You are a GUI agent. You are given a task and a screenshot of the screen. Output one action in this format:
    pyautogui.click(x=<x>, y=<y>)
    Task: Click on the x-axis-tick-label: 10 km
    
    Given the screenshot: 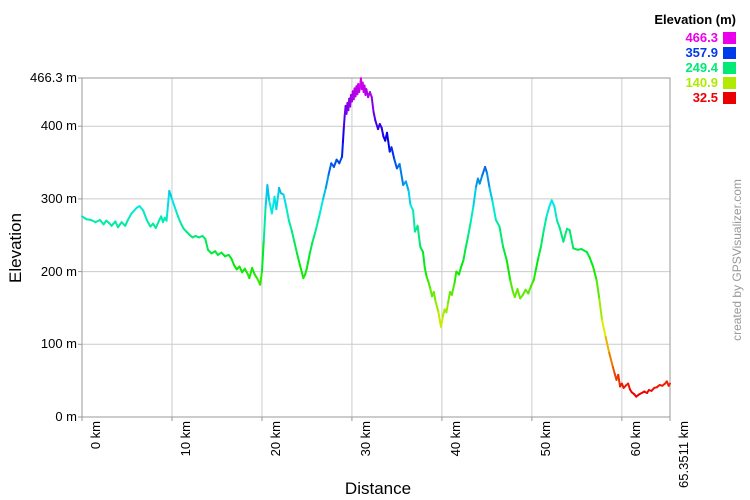 What is the action you would take?
    pyautogui.click(x=185, y=439)
    